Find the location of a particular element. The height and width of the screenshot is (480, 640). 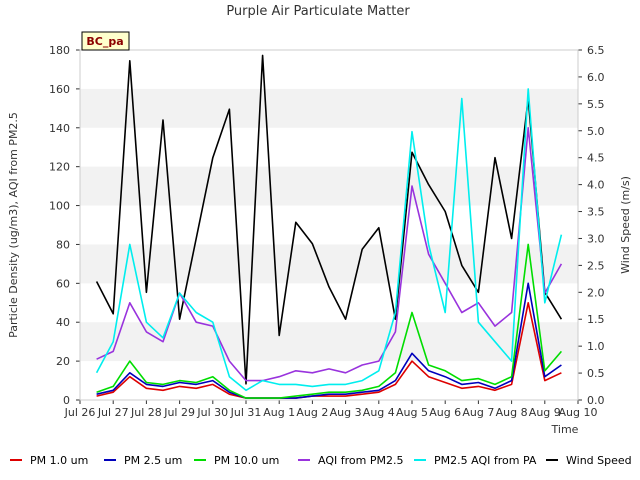

x-tick-label: Aug 5 is located at coordinates (412, 412).